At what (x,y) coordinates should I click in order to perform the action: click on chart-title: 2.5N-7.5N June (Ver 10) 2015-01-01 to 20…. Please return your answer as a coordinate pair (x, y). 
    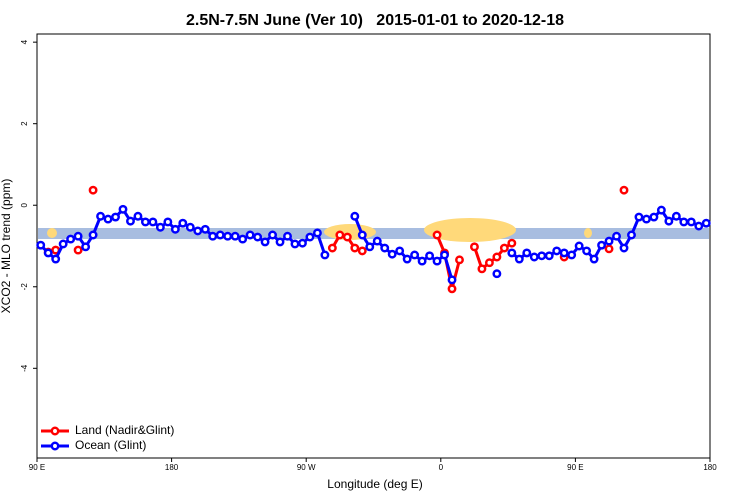
    Looking at the image, I should click on (375, 20).